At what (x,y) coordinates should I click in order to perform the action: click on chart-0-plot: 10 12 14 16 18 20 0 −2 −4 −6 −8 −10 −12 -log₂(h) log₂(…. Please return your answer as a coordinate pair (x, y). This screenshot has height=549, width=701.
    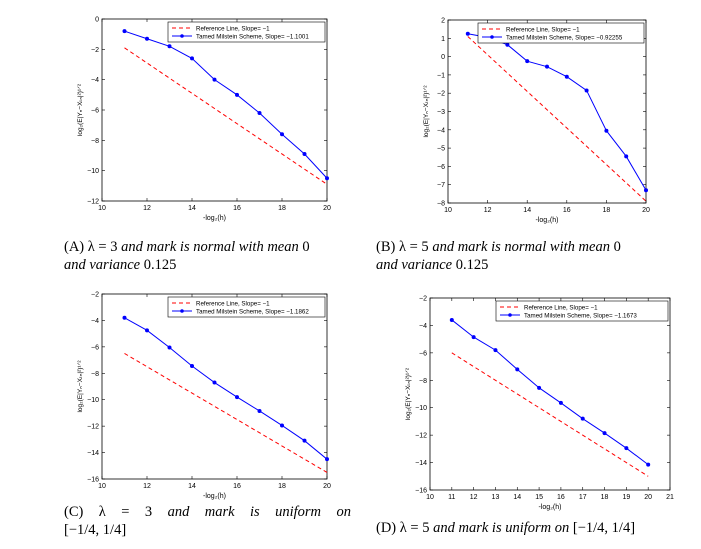
    Looking at the image, I should click on (204, 120).